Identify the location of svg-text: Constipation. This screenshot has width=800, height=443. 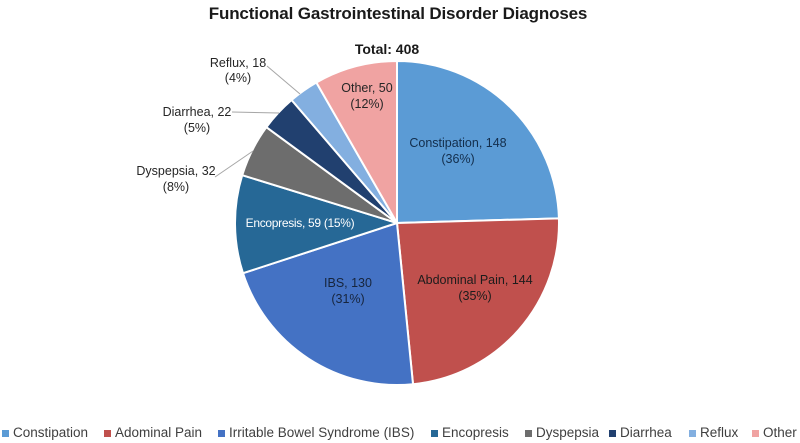
(50, 432).